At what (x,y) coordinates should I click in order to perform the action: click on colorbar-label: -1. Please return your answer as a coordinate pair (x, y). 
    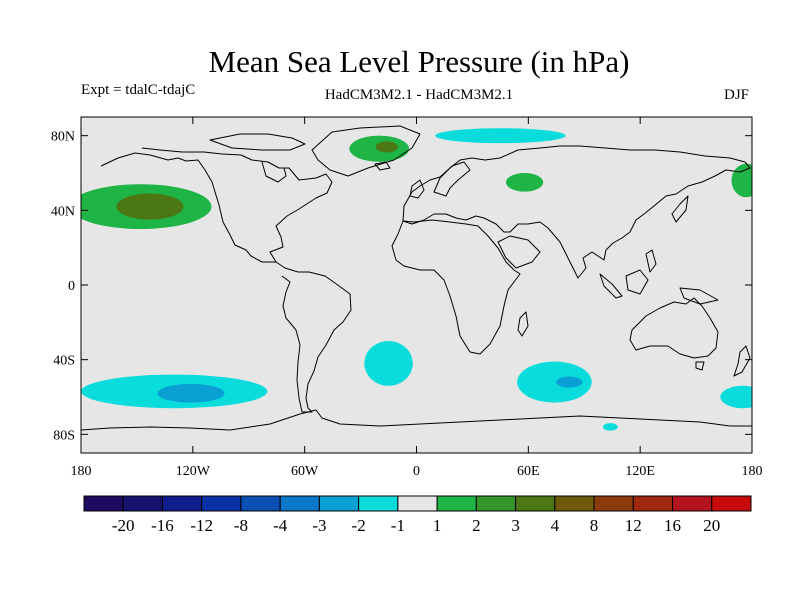
    Looking at the image, I should click on (398, 525).